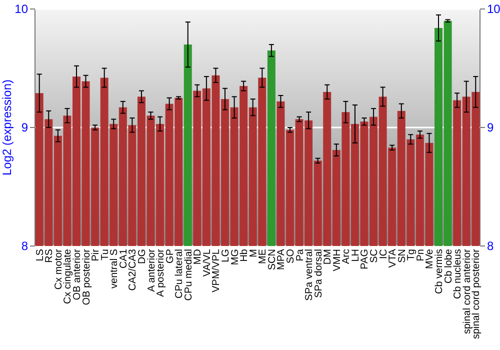  I want to click on x-tick-label: OB anterior, so click(77, 274).